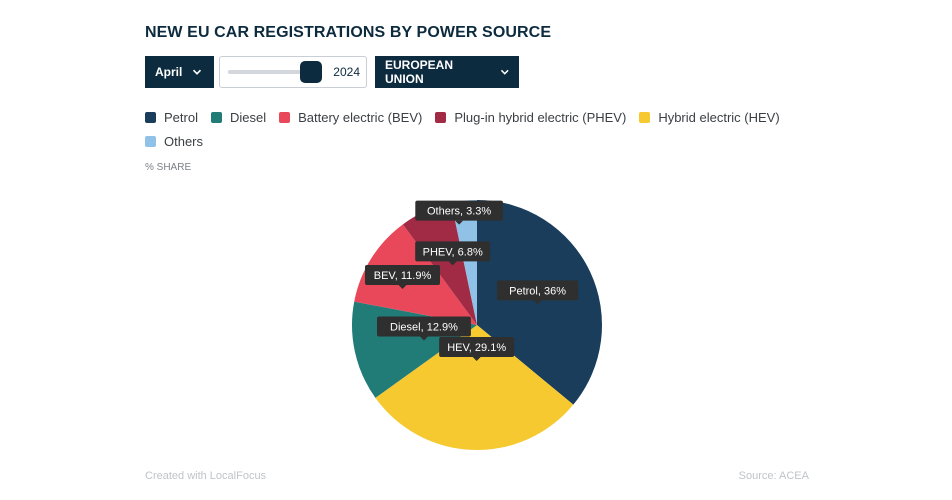 The height and width of the screenshot is (500, 952). I want to click on data-label-text: Diesel, 12.9%, so click(424, 327).